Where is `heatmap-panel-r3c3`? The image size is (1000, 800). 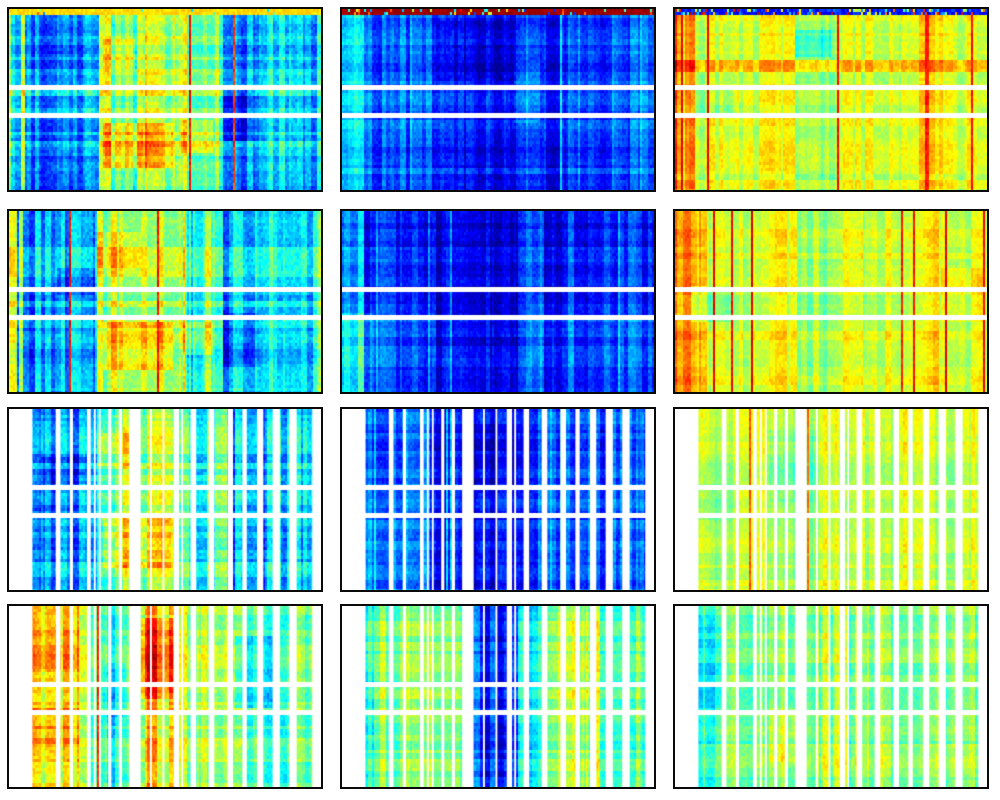
heatmap-panel-r3c3 is located at coordinates (831, 499).